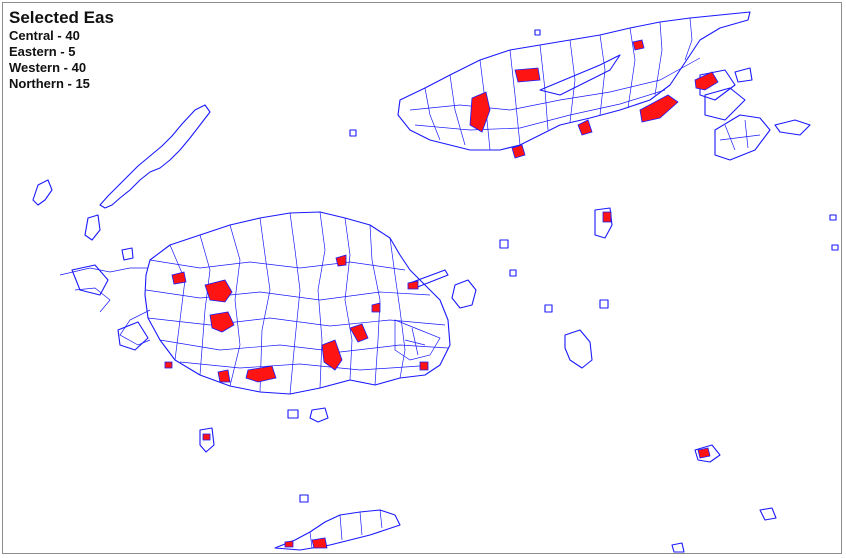  What do you see at coordinates (604, 86) in the screenshot?
I see `island-vanua-levu` at bounding box center [604, 86].